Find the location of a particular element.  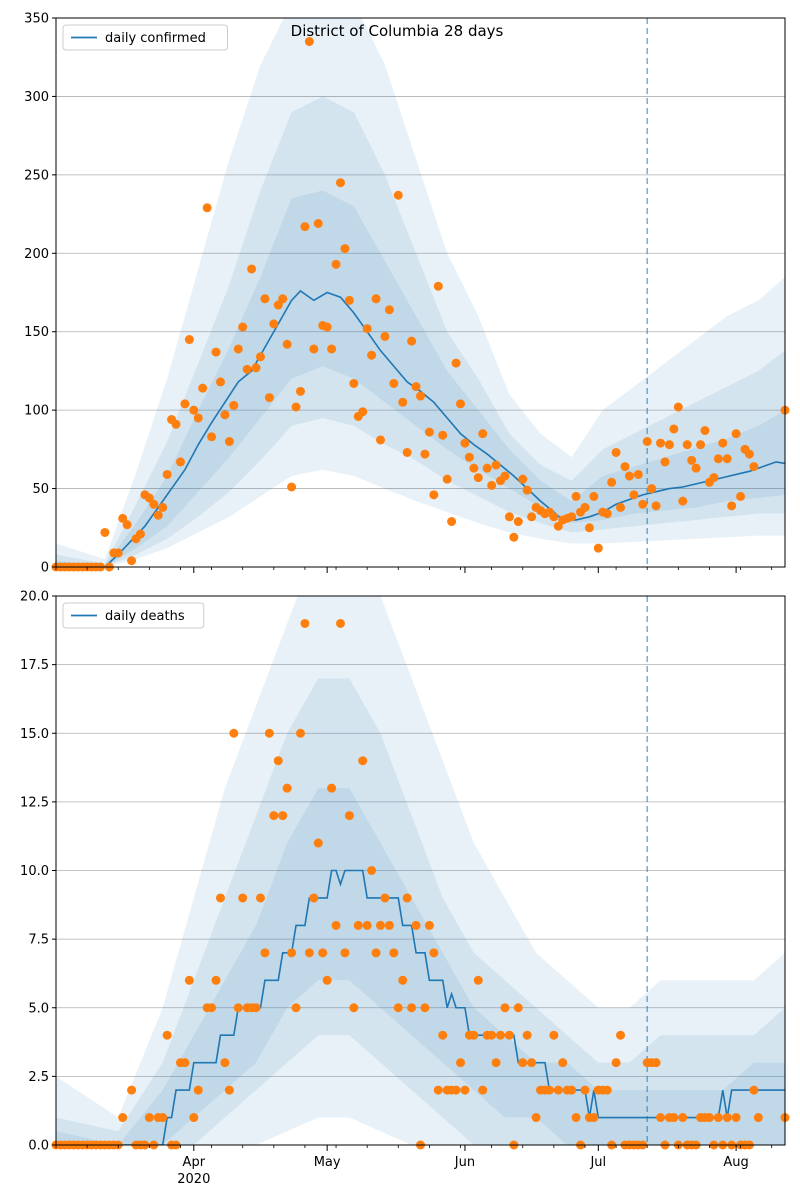

x-tick-label: Aug is located at coordinates (735, 1162).